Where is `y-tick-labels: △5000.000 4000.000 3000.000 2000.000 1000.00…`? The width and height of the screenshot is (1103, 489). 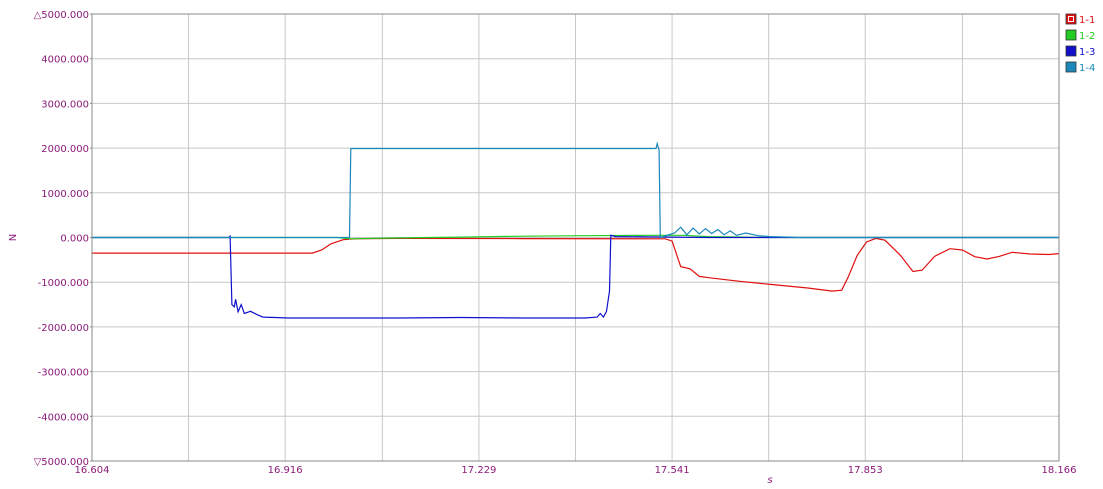
y-tick-labels: △5000.000 4000.000 3000.000 2000.000 1000.00… is located at coordinates (63, 239).